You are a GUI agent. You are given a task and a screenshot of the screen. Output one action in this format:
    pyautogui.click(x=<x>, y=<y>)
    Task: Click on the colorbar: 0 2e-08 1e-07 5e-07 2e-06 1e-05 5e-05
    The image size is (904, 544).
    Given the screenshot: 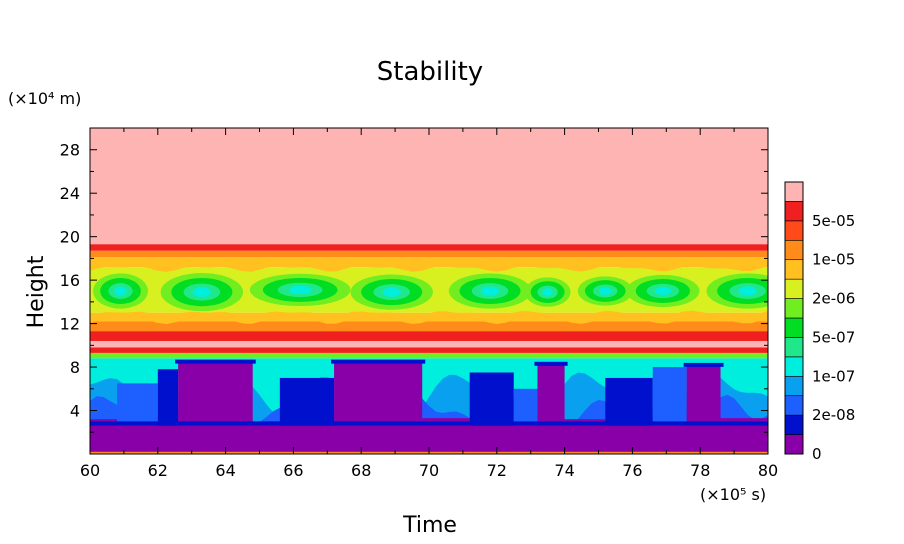 What is the action you would take?
    pyautogui.click(x=819, y=322)
    